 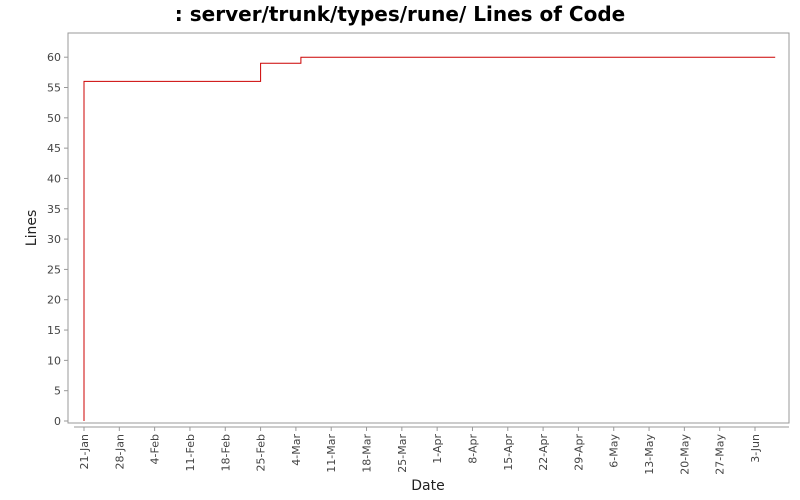 I want to click on x-tick-label: 4-Mar, so click(x=296, y=450).